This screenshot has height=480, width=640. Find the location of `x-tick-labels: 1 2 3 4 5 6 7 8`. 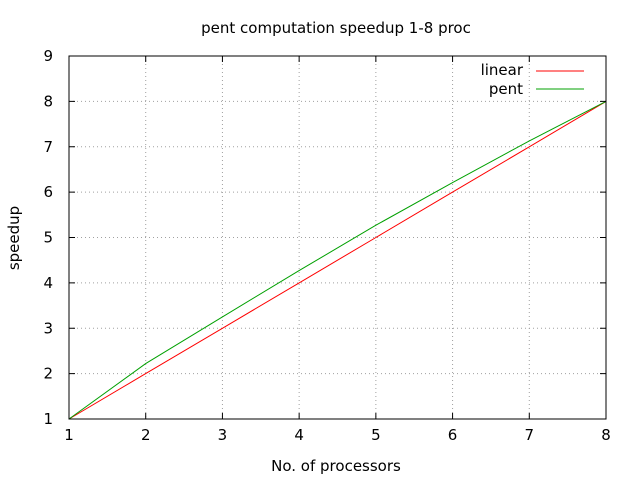

x-tick-labels: 1 2 3 4 5 6 7 8 is located at coordinates (337, 435).